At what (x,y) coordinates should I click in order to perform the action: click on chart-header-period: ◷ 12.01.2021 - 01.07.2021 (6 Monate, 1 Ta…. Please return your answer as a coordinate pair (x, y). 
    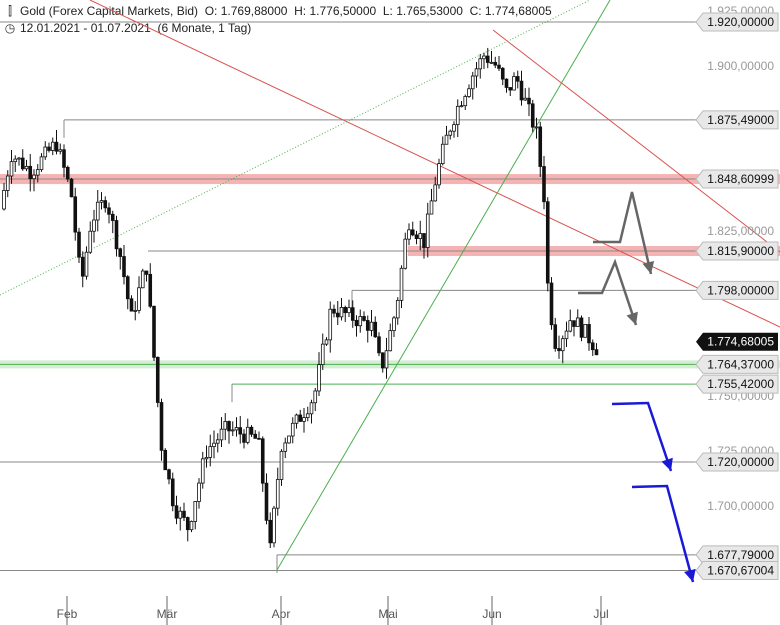
    Looking at the image, I should click on (128, 28).